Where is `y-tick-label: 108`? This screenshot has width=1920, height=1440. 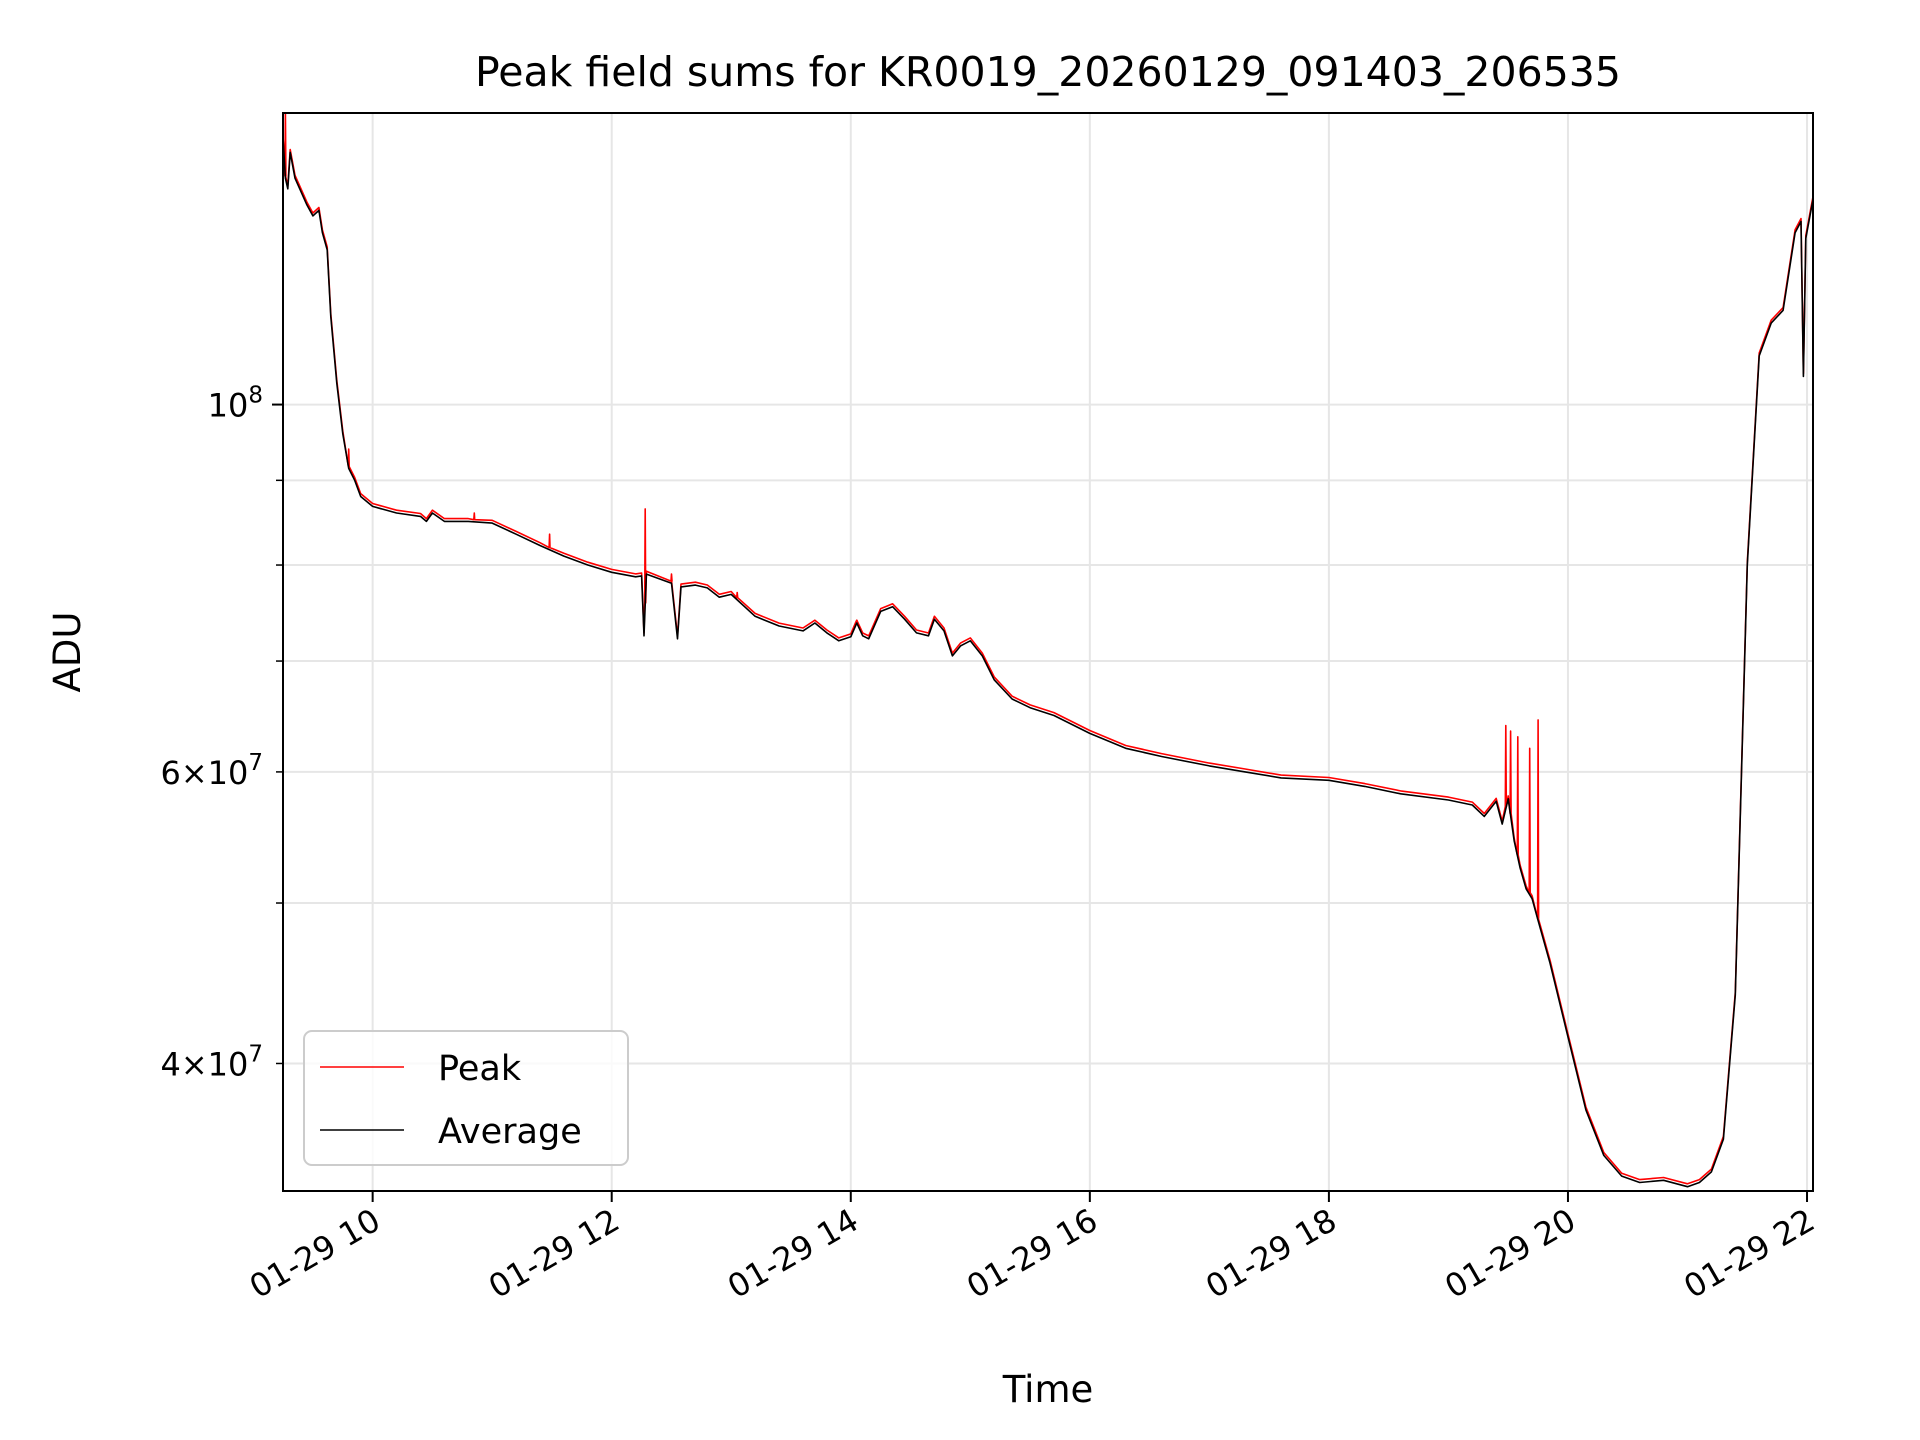 y-tick-label: 108 is located at coordinates (235, 404).